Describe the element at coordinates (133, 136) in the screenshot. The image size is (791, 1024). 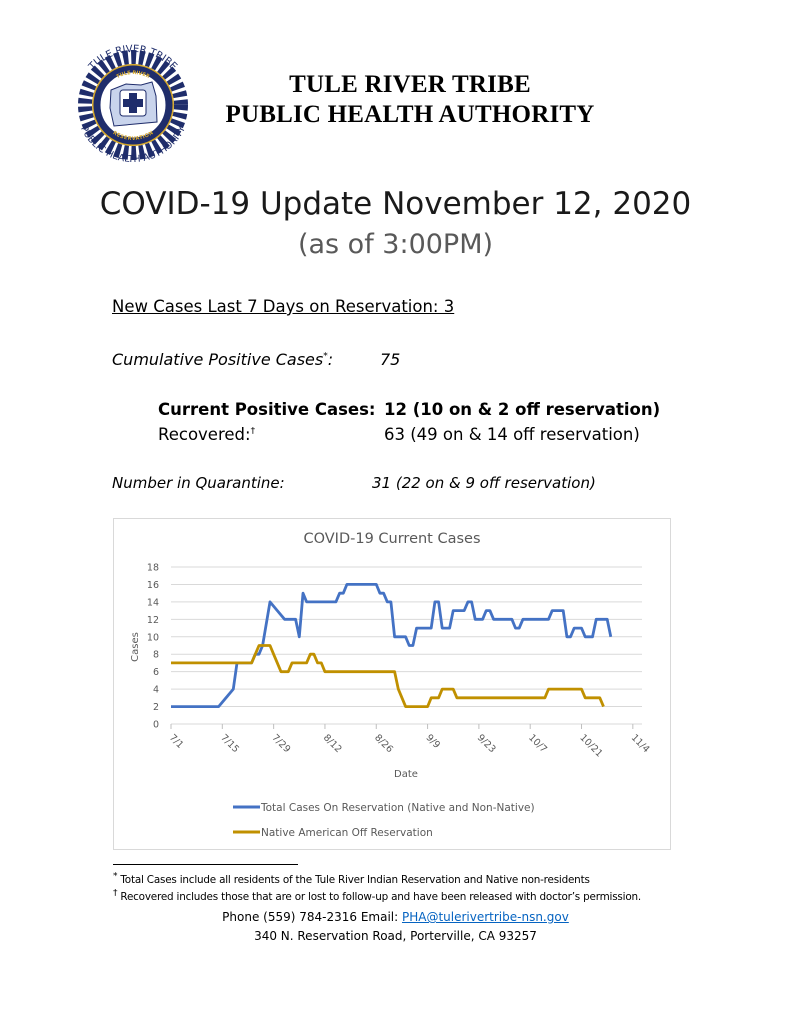
I see `svg-text: RESERVATION` at that location.